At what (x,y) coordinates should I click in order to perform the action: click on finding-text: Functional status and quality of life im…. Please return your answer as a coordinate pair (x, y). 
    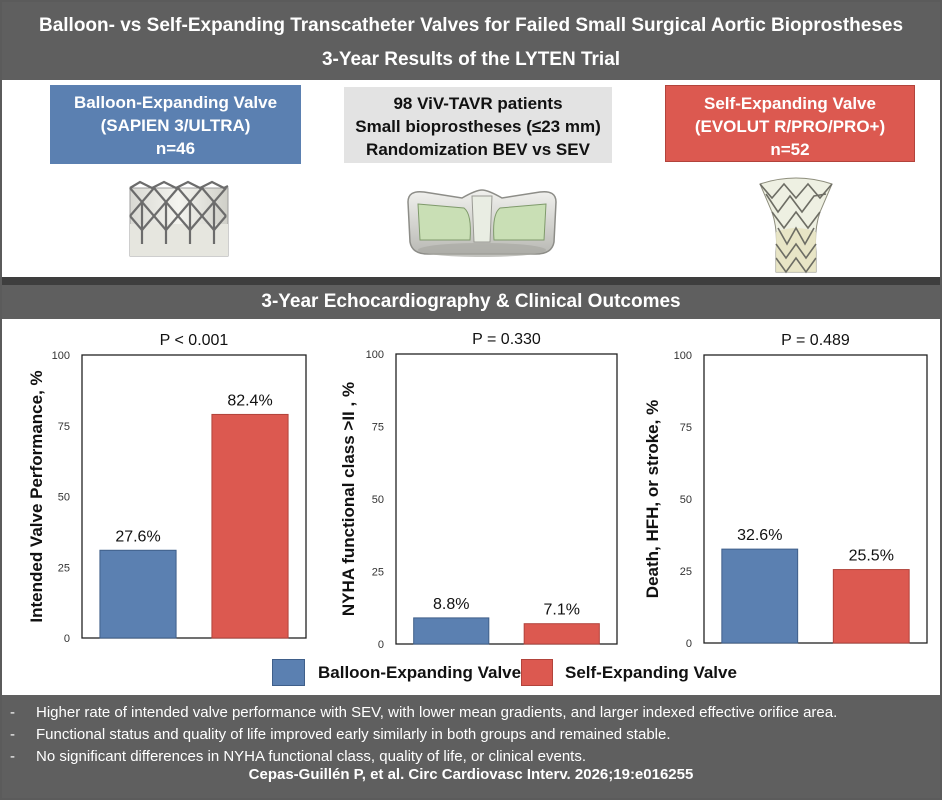
    Looking at the image, I should click on (353, 734).